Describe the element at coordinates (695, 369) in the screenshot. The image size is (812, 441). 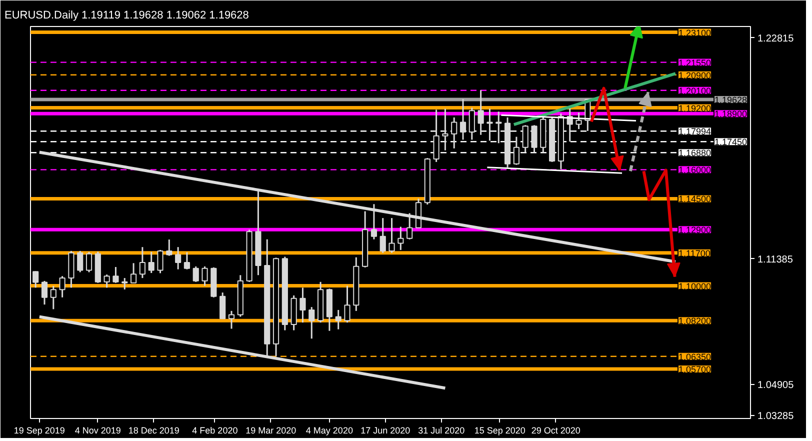
I see `ref-line-label: 1.05700` at that location.